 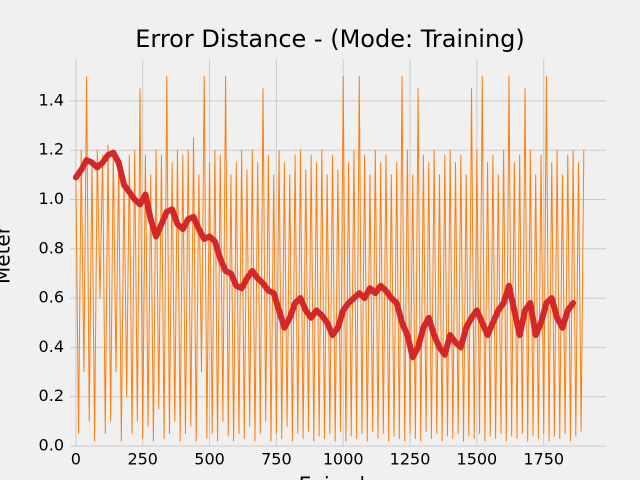 What do you see at coordinates (543, 459) in the screenshot?
I see `x-tick-label: 1750` at bounding box center [543, 459].